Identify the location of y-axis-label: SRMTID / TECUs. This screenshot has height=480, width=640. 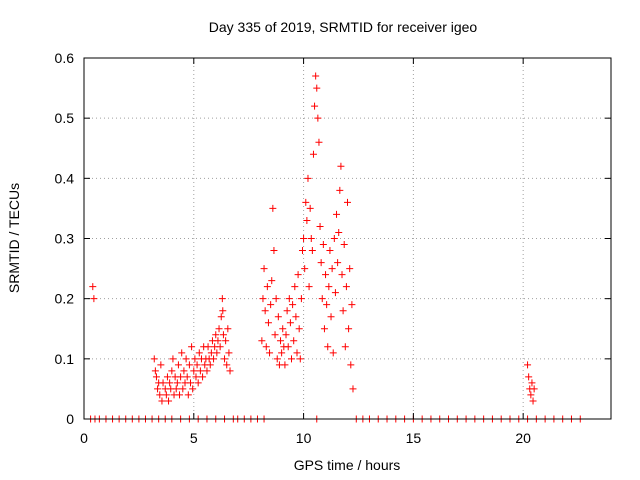
(14, 238).